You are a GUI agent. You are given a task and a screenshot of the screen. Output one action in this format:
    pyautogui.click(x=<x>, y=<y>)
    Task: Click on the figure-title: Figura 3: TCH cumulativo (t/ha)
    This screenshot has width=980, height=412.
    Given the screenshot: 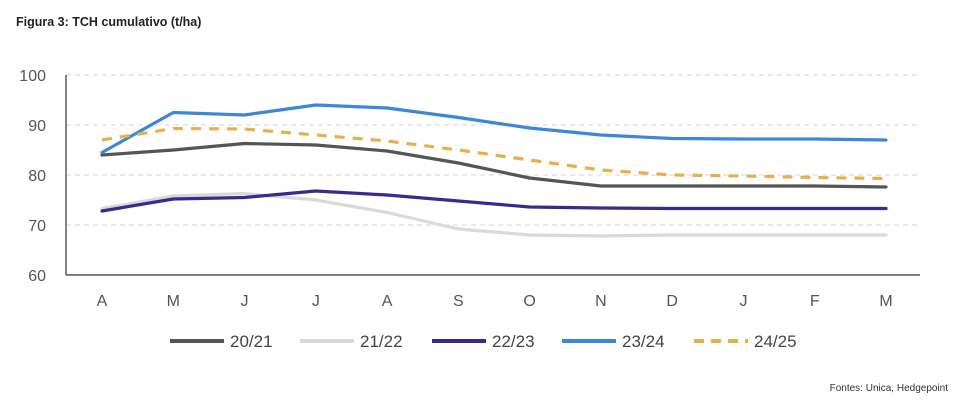 What is the action you would take?
    pyautogui.click(x=109, y=22)
    